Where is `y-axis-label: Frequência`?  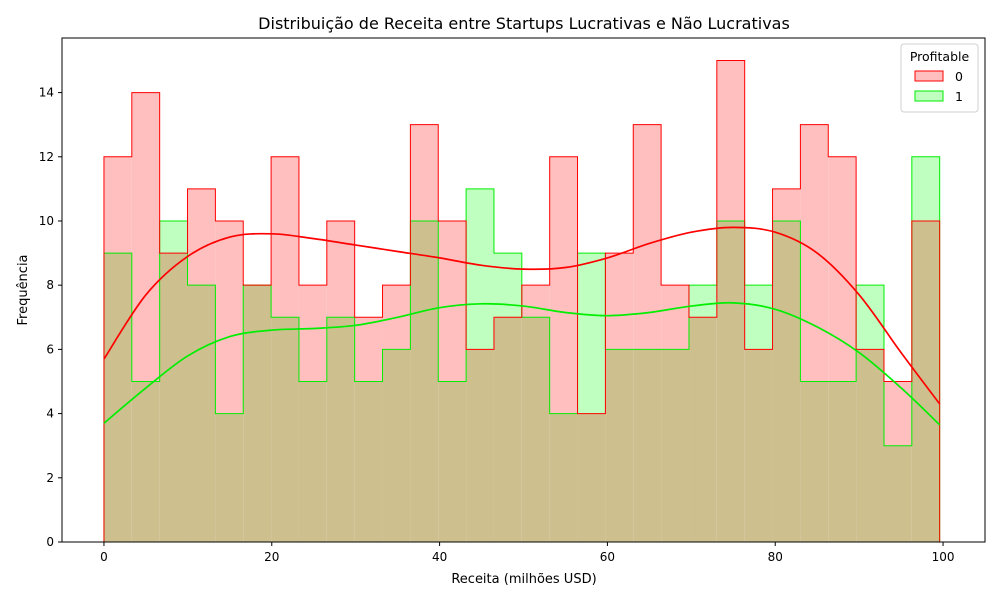 y-axis-label: Frequência is located at coordinates (23, 289).